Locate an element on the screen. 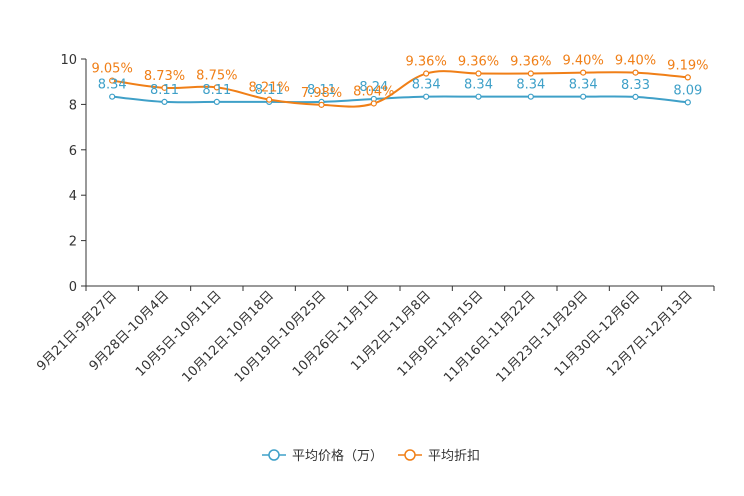  data-label: 8.24 is located at coordinates (373, 87).